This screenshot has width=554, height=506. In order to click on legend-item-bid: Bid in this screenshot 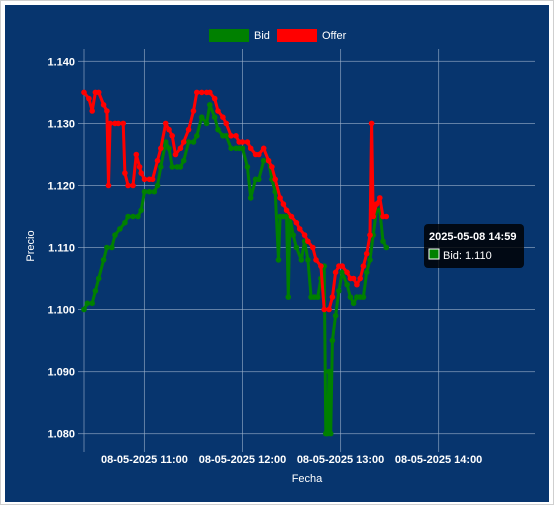, I will do `click(239, 35)`.